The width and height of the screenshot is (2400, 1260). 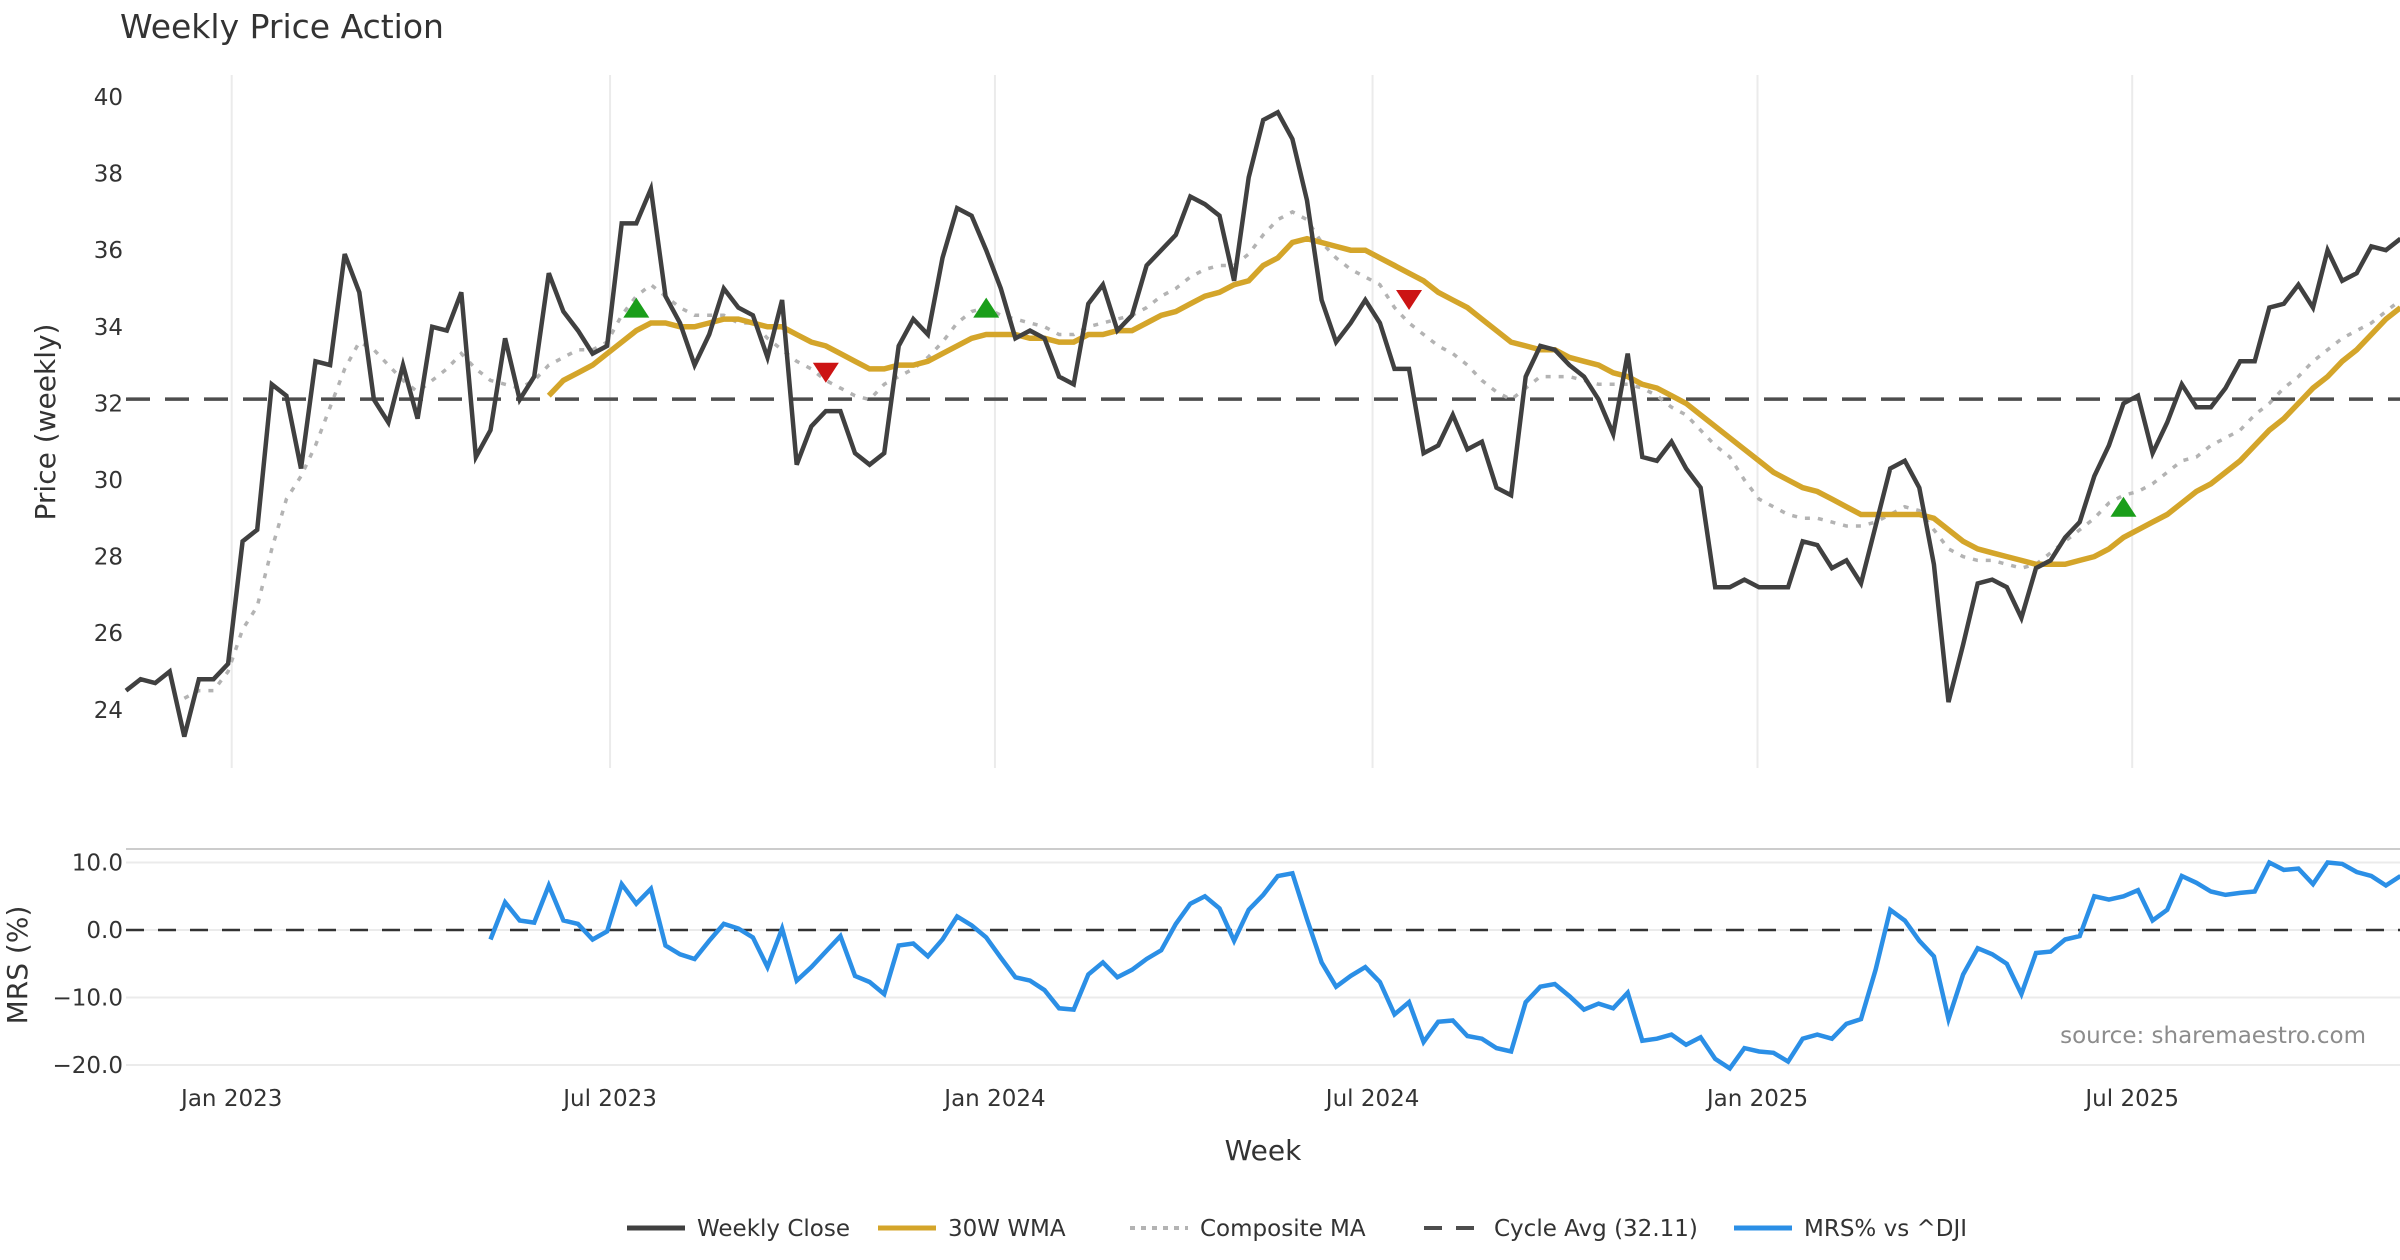 I want to click on legend-item: MRS% vs ^DJI, so click(x=1850, y=1229).